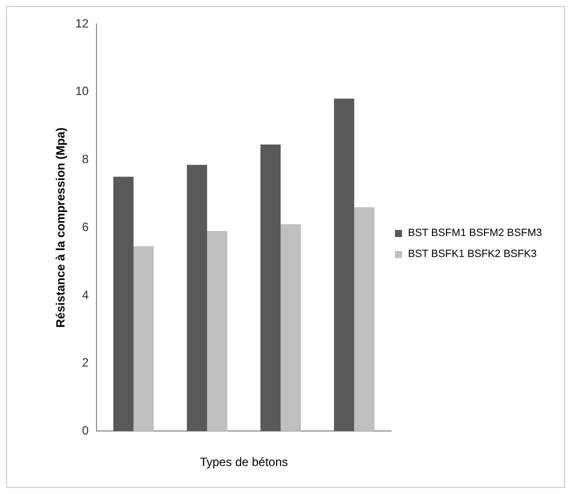 The image size is (571, 494). What do you see at coordinates (86, 227) in the screenshot?
I see `y-tick-label: 6` at bounding box center [86, 227].